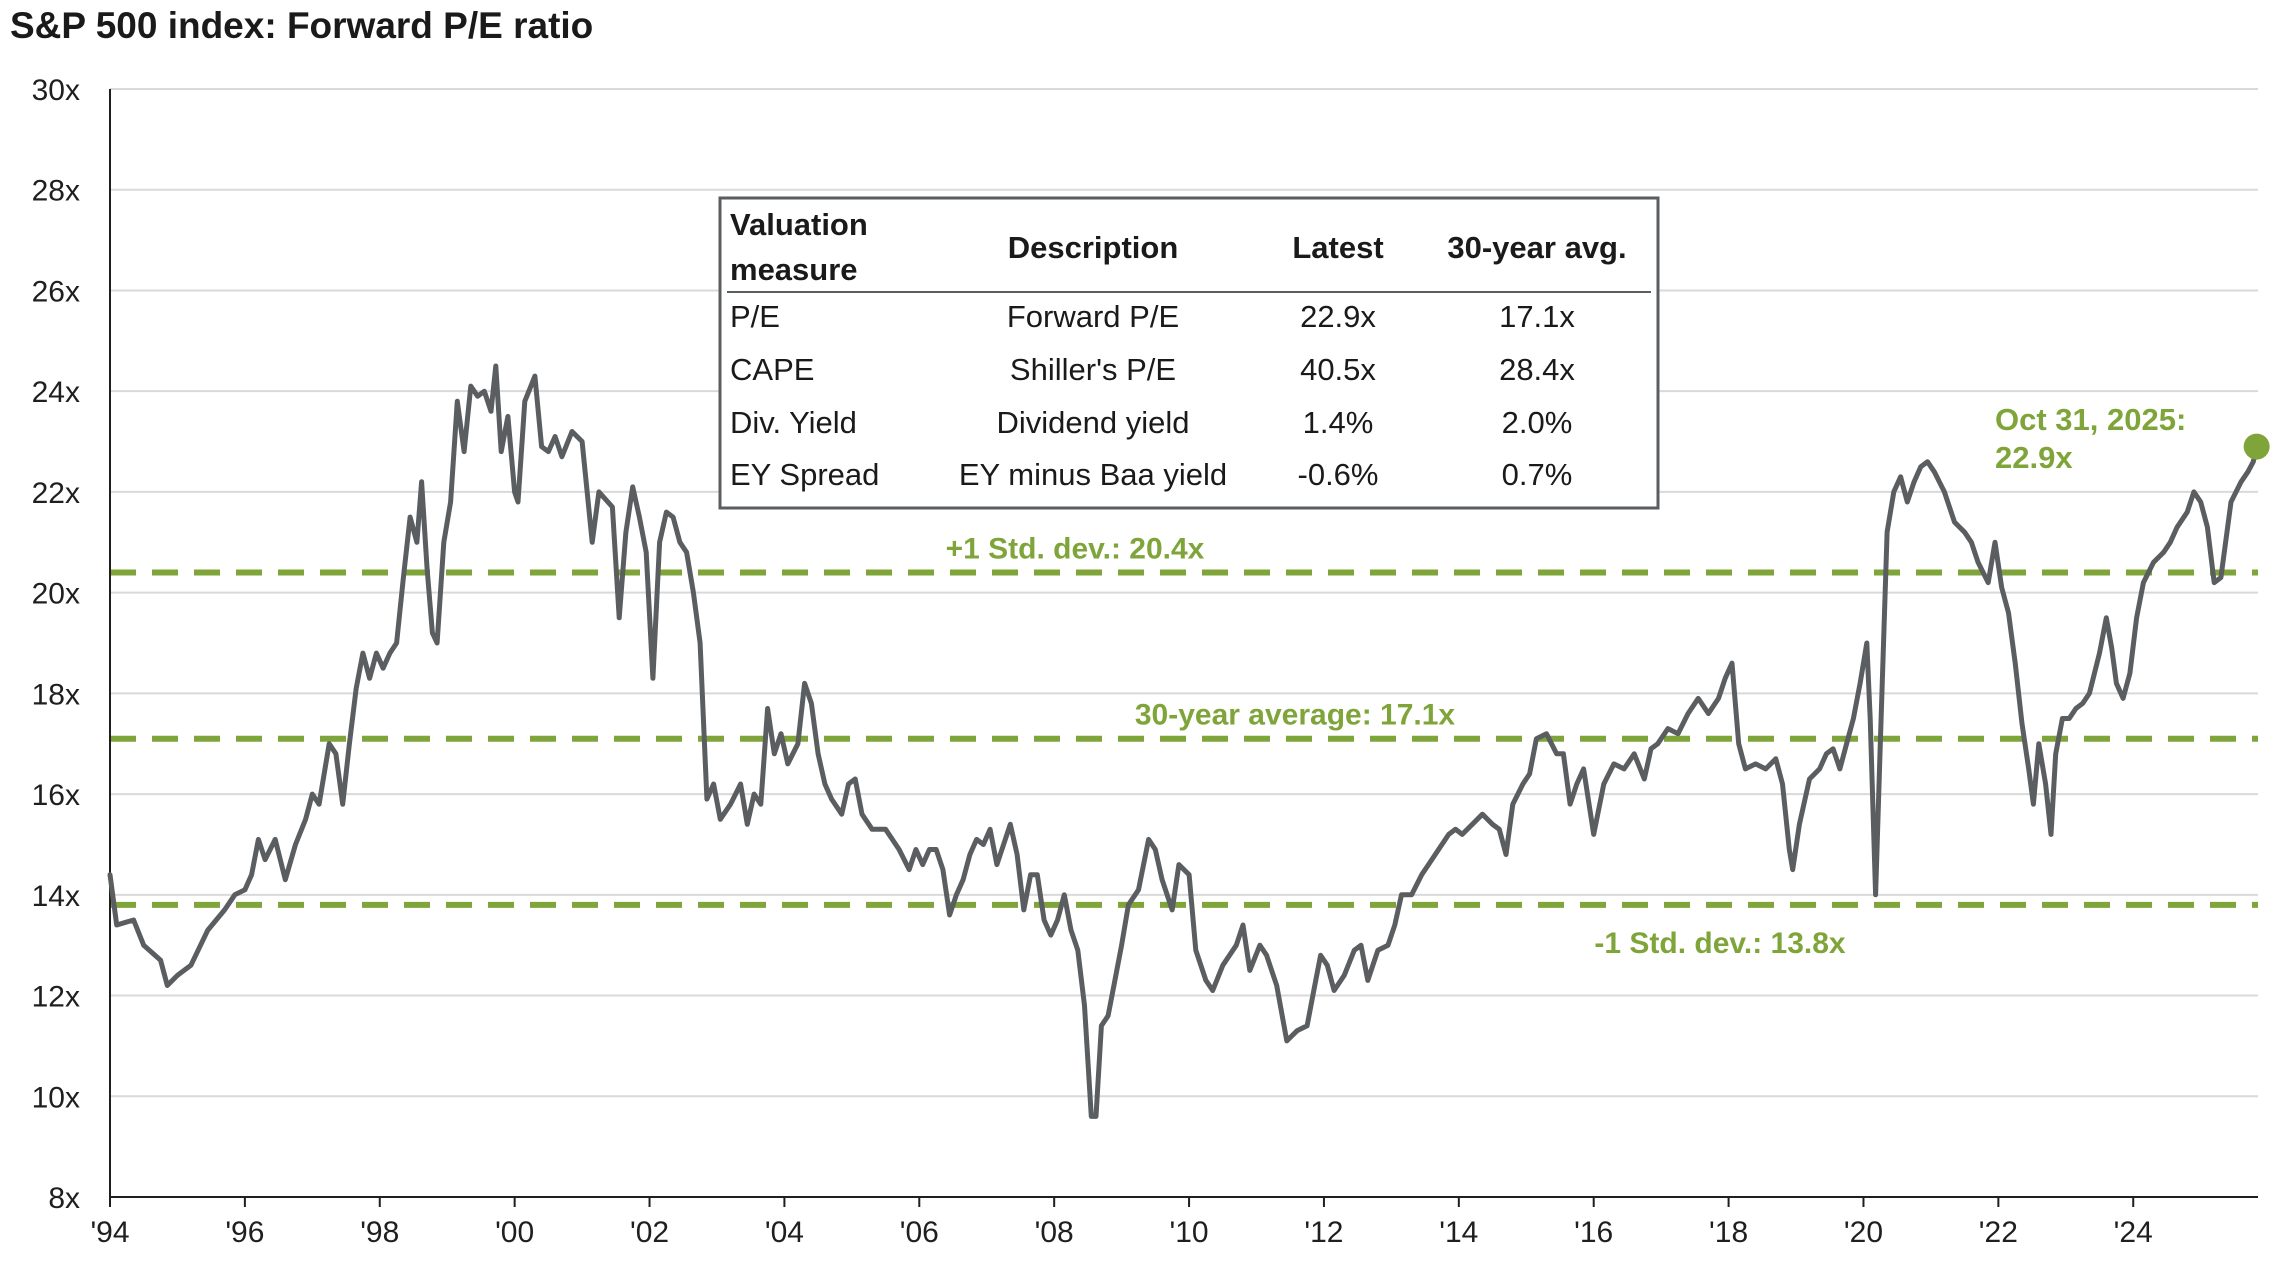 This screenshot has height=1270, width=2277. What do you see at coordinates (1189, 1232) in the screenshot?
I see `x-tick-label: '10` at bounding box center [1189, 1232].